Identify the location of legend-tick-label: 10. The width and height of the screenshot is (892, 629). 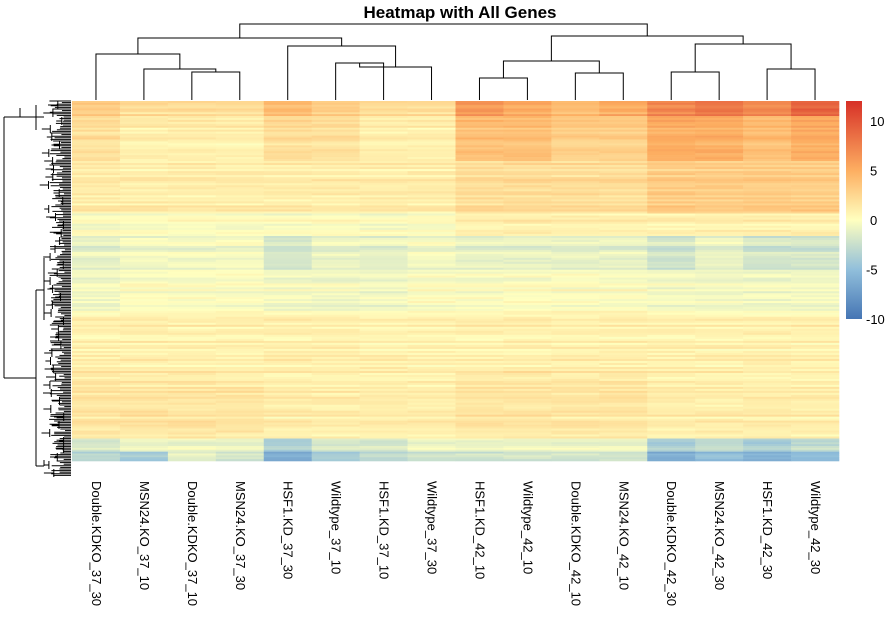
(877, 121).